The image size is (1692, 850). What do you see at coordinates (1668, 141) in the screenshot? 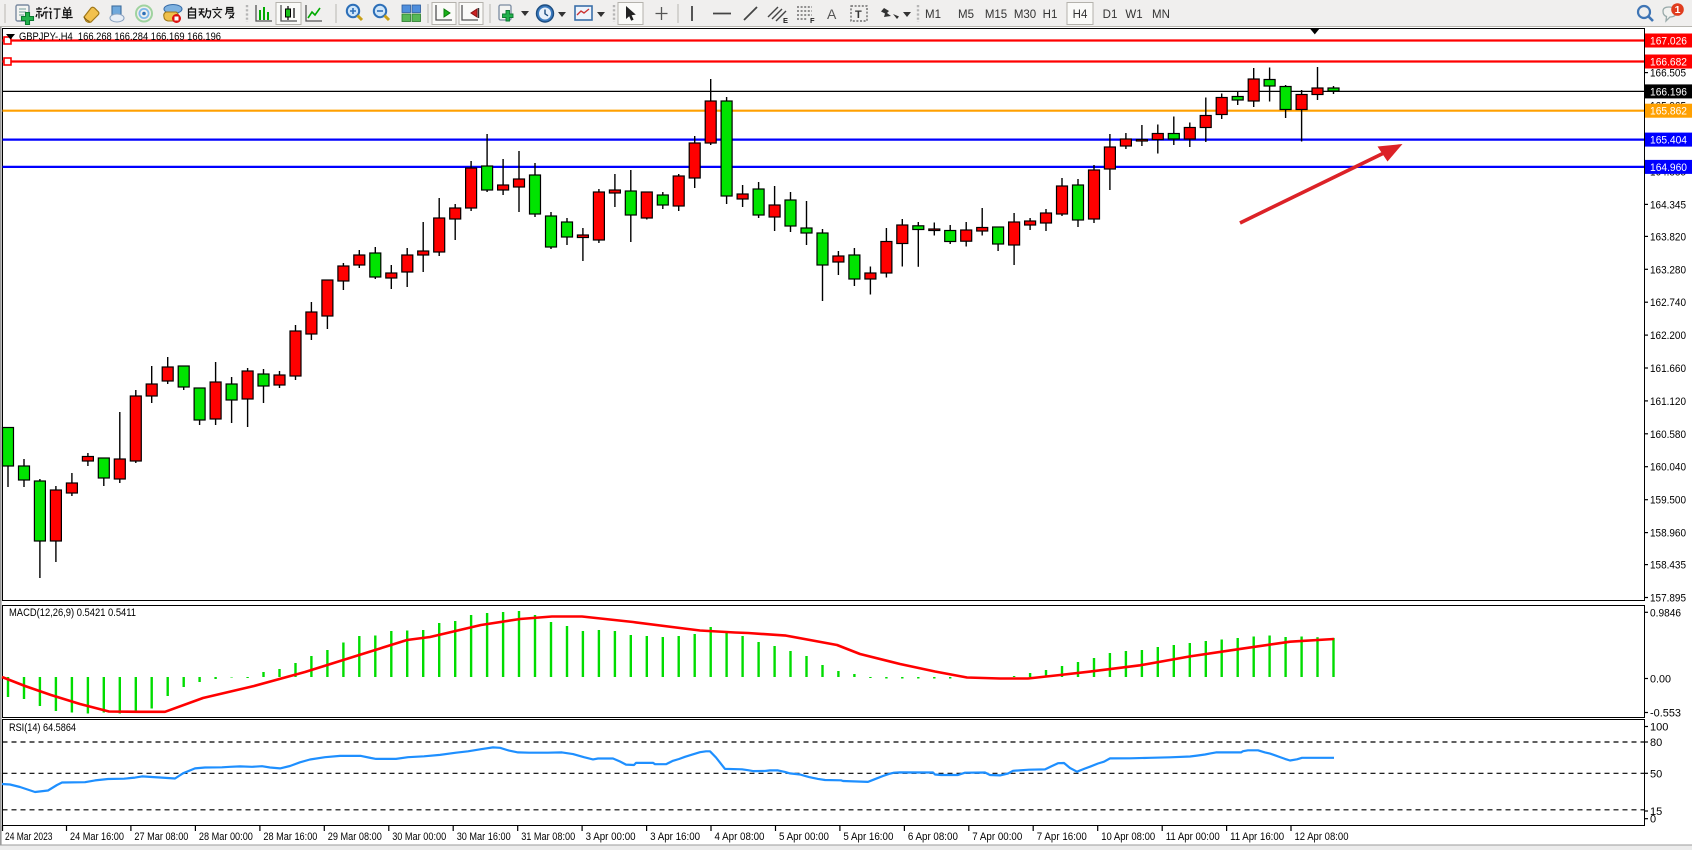
I see `svg-text: 165.404` at bounding box center [1668, 141].